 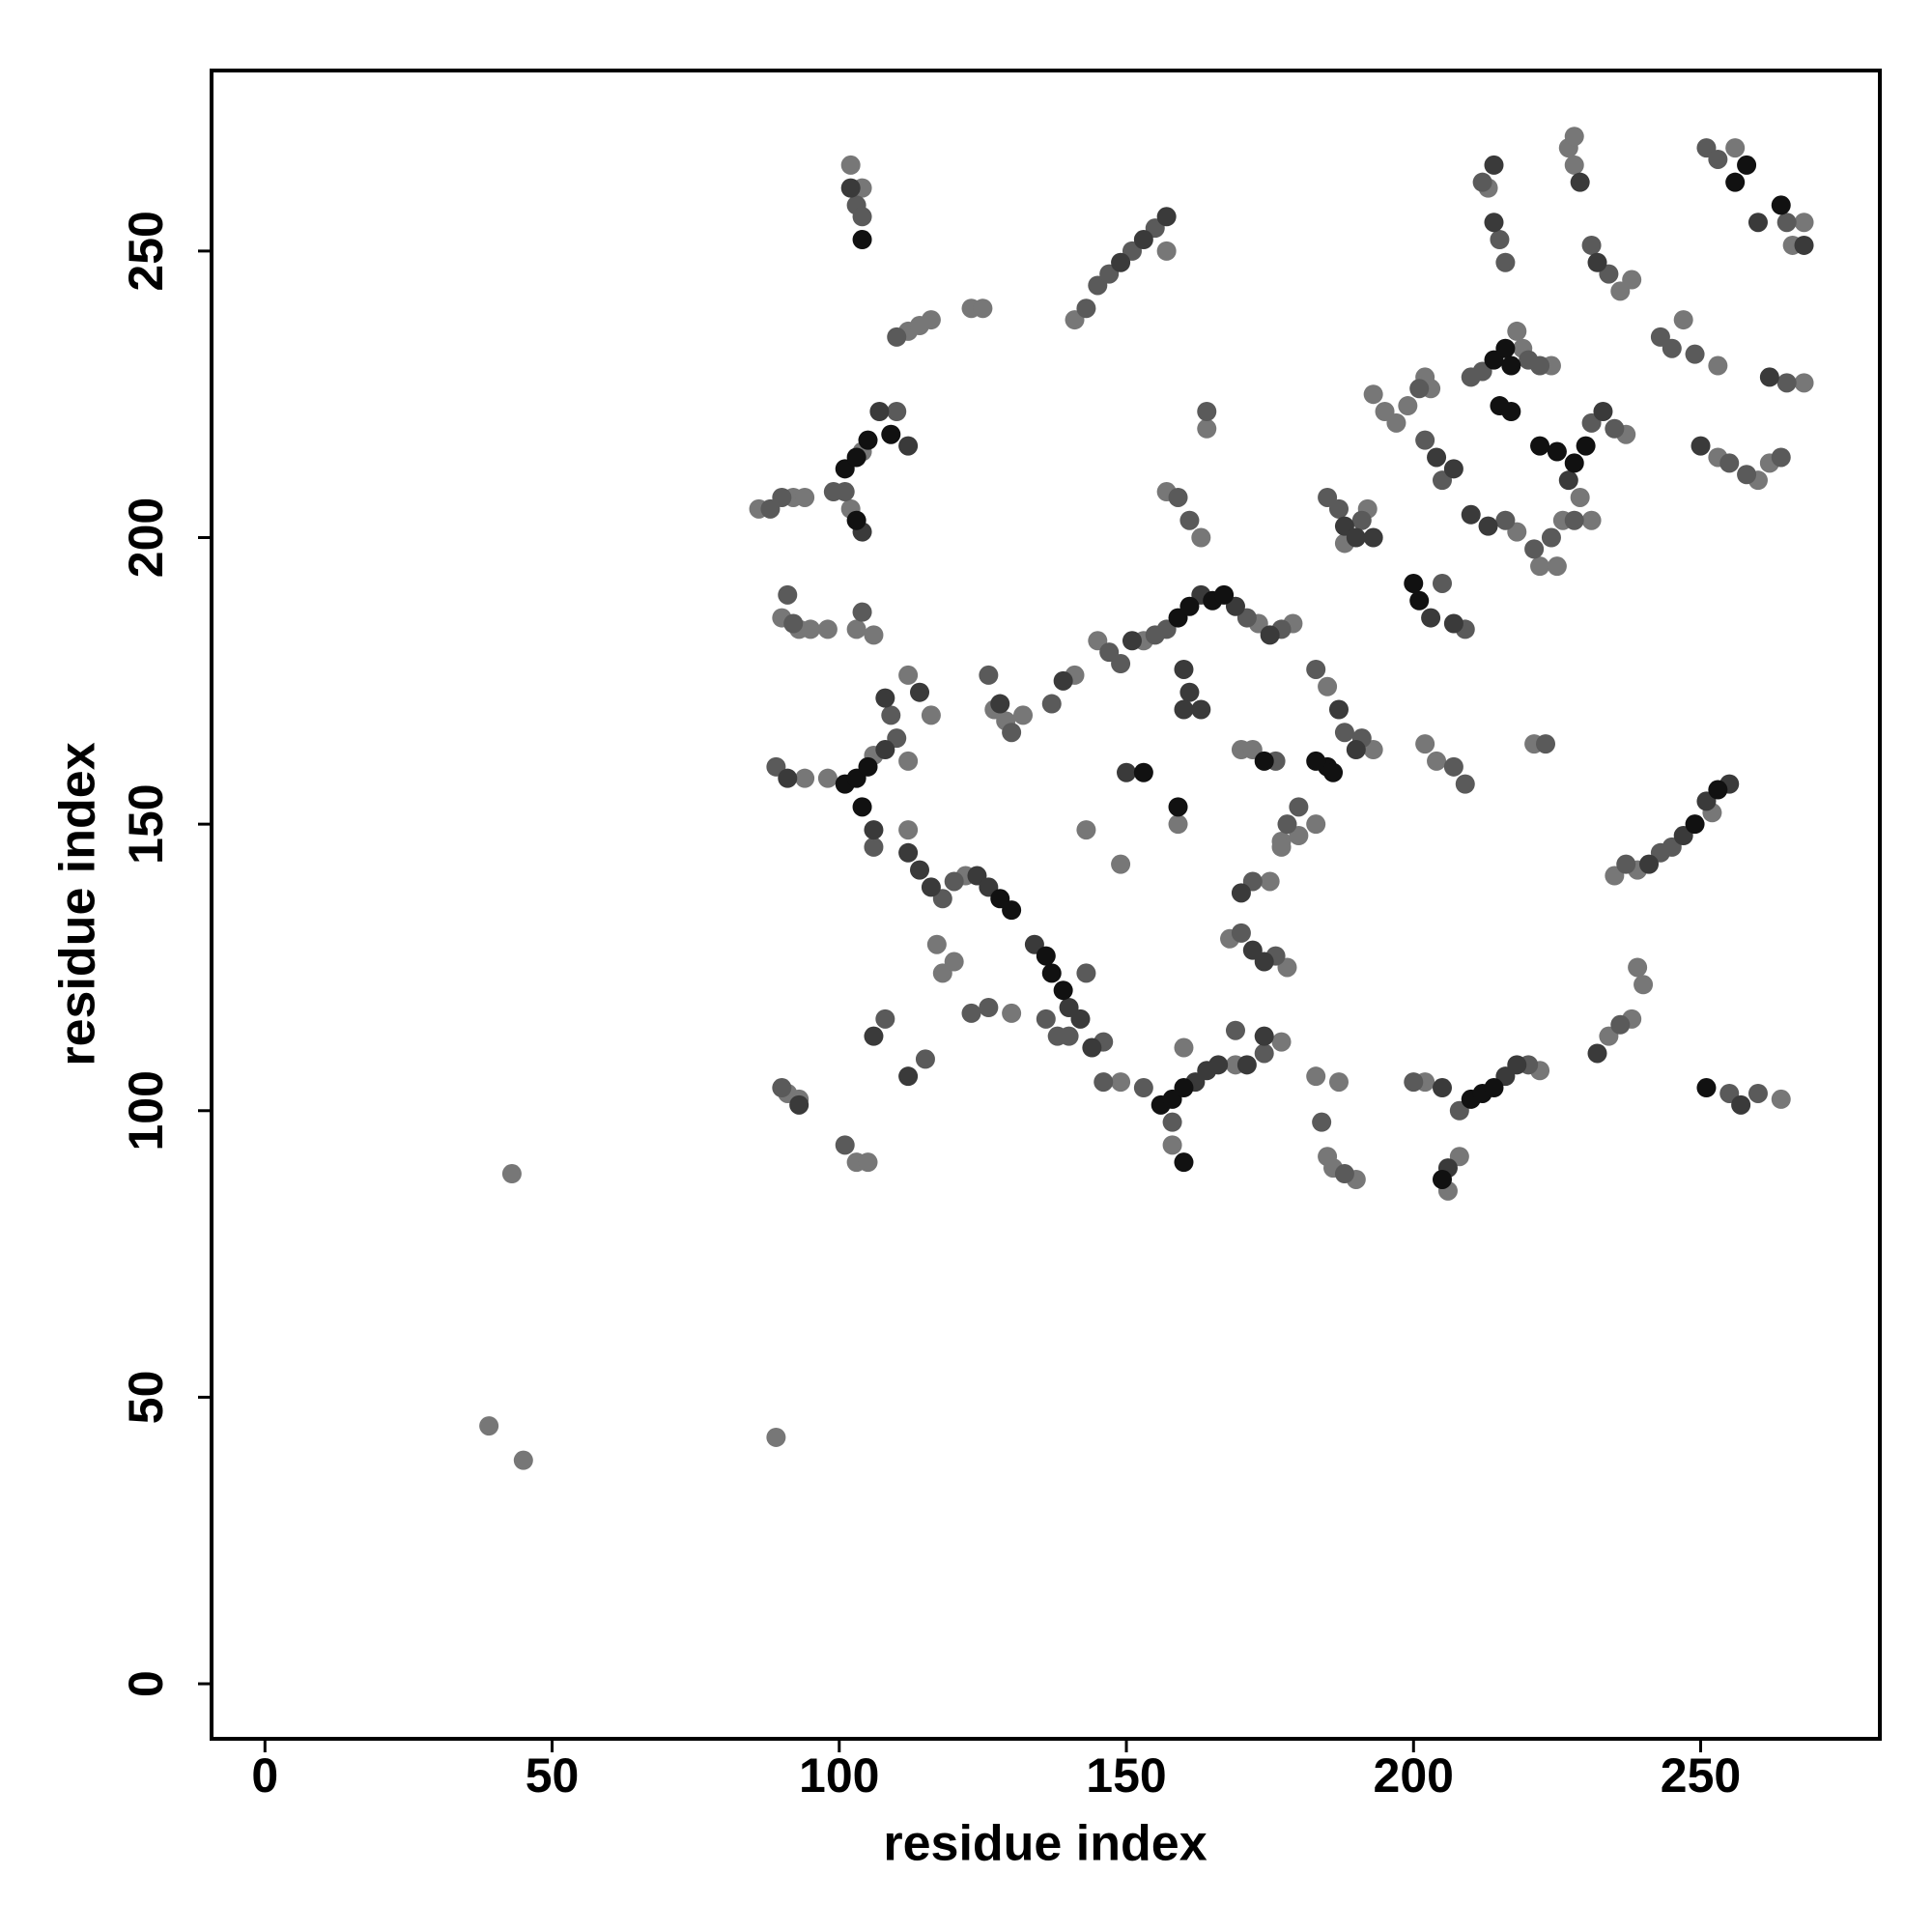 I want to click on y-tick-label: 100, so click(x=146, y=1110).